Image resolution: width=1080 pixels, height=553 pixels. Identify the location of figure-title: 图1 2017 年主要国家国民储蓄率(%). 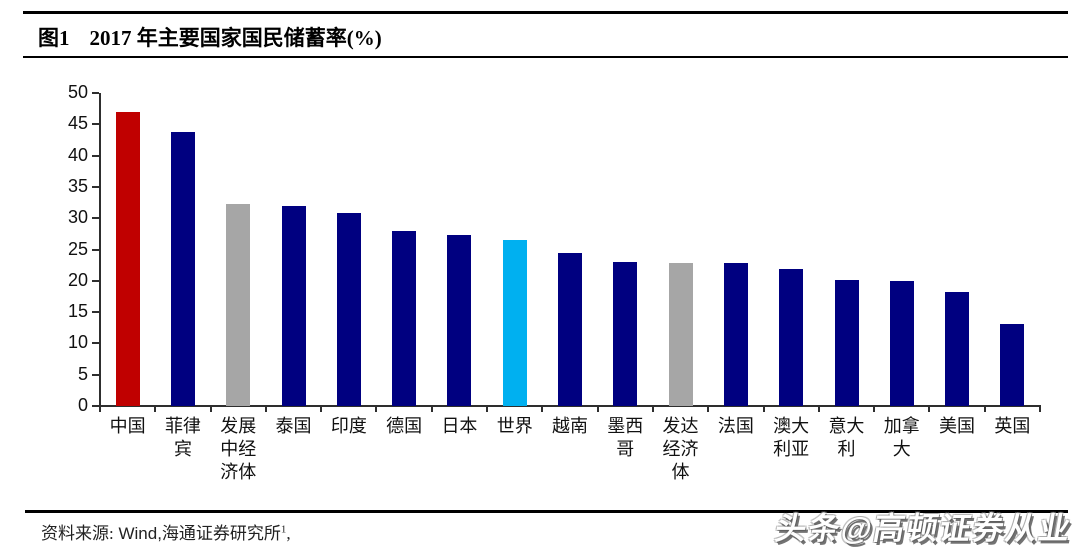
(210, 37).